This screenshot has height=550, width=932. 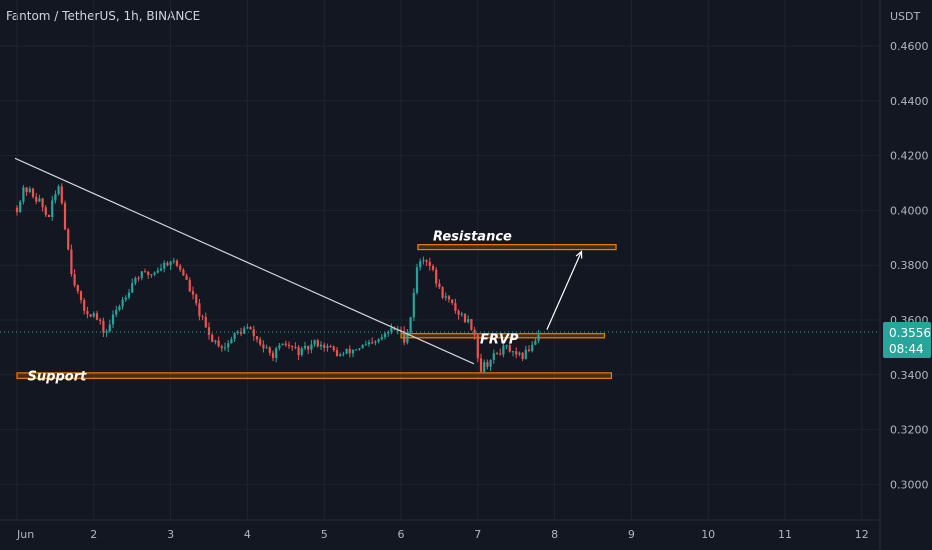 I want to click on currency-label: USDT, so click(x=905, y=16).